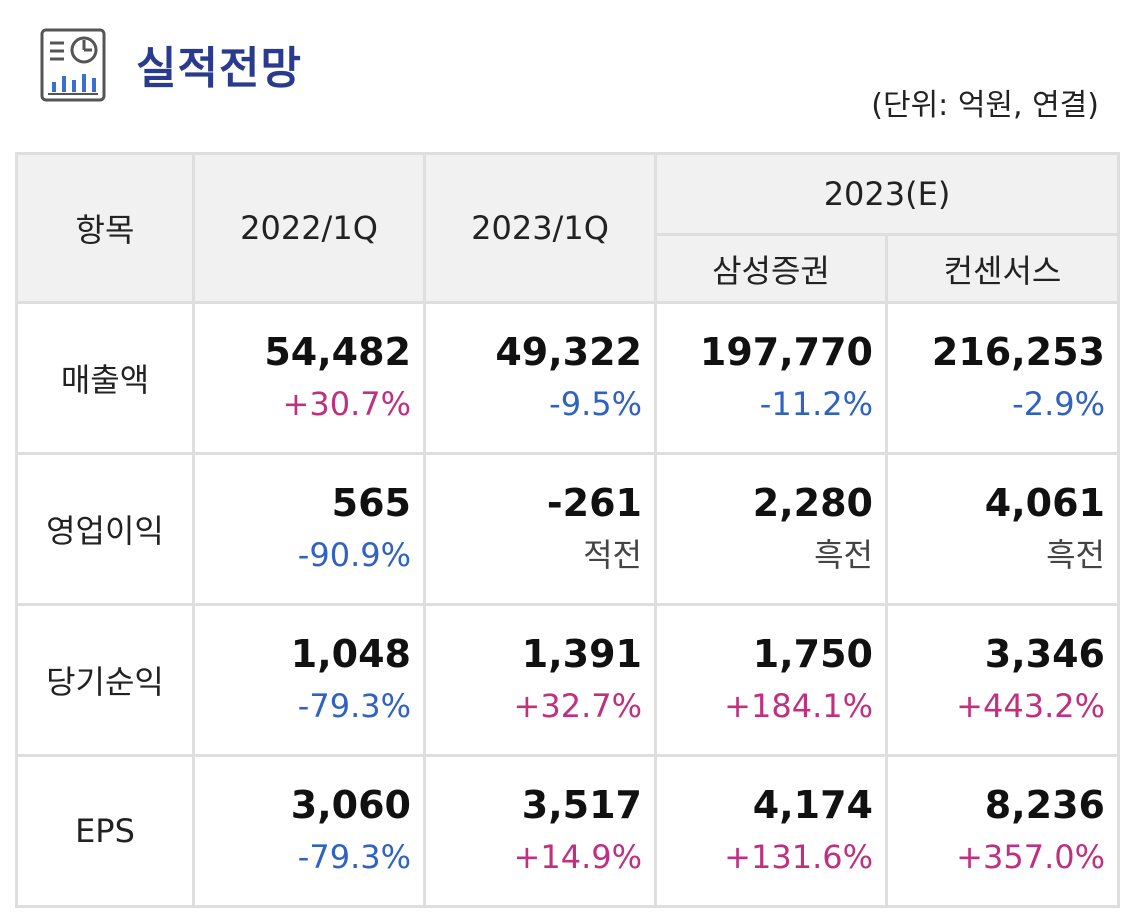 This screenshot has width=1125, height=922. Describe the element at coordinates (581, 654) in the screenshot. I see `cell-value: 1,391` at that location.